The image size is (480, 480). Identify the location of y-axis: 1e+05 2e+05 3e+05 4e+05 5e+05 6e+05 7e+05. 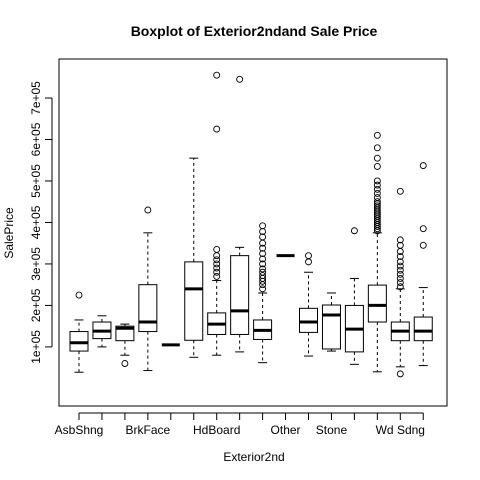
(41, 222).